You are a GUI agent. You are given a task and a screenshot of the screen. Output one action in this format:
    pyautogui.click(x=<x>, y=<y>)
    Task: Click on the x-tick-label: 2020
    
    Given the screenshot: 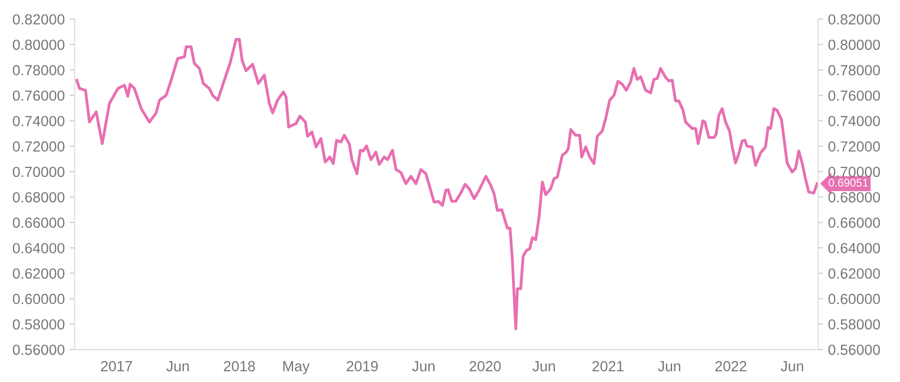 What is the action you would take?
    pyautogui.click(x=485, y=366)
    